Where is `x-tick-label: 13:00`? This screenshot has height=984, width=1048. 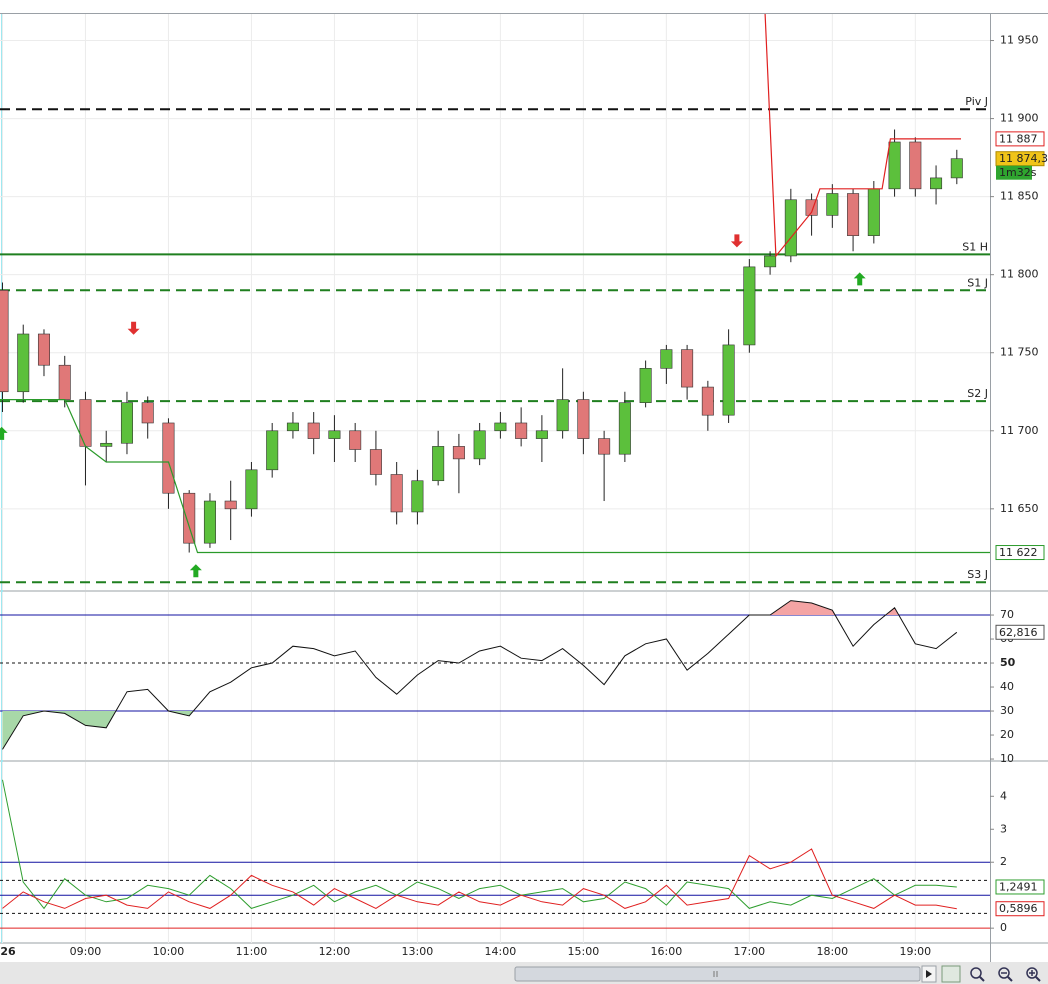
x-tick-label: 13:00 is located at coordinates (418, 951).